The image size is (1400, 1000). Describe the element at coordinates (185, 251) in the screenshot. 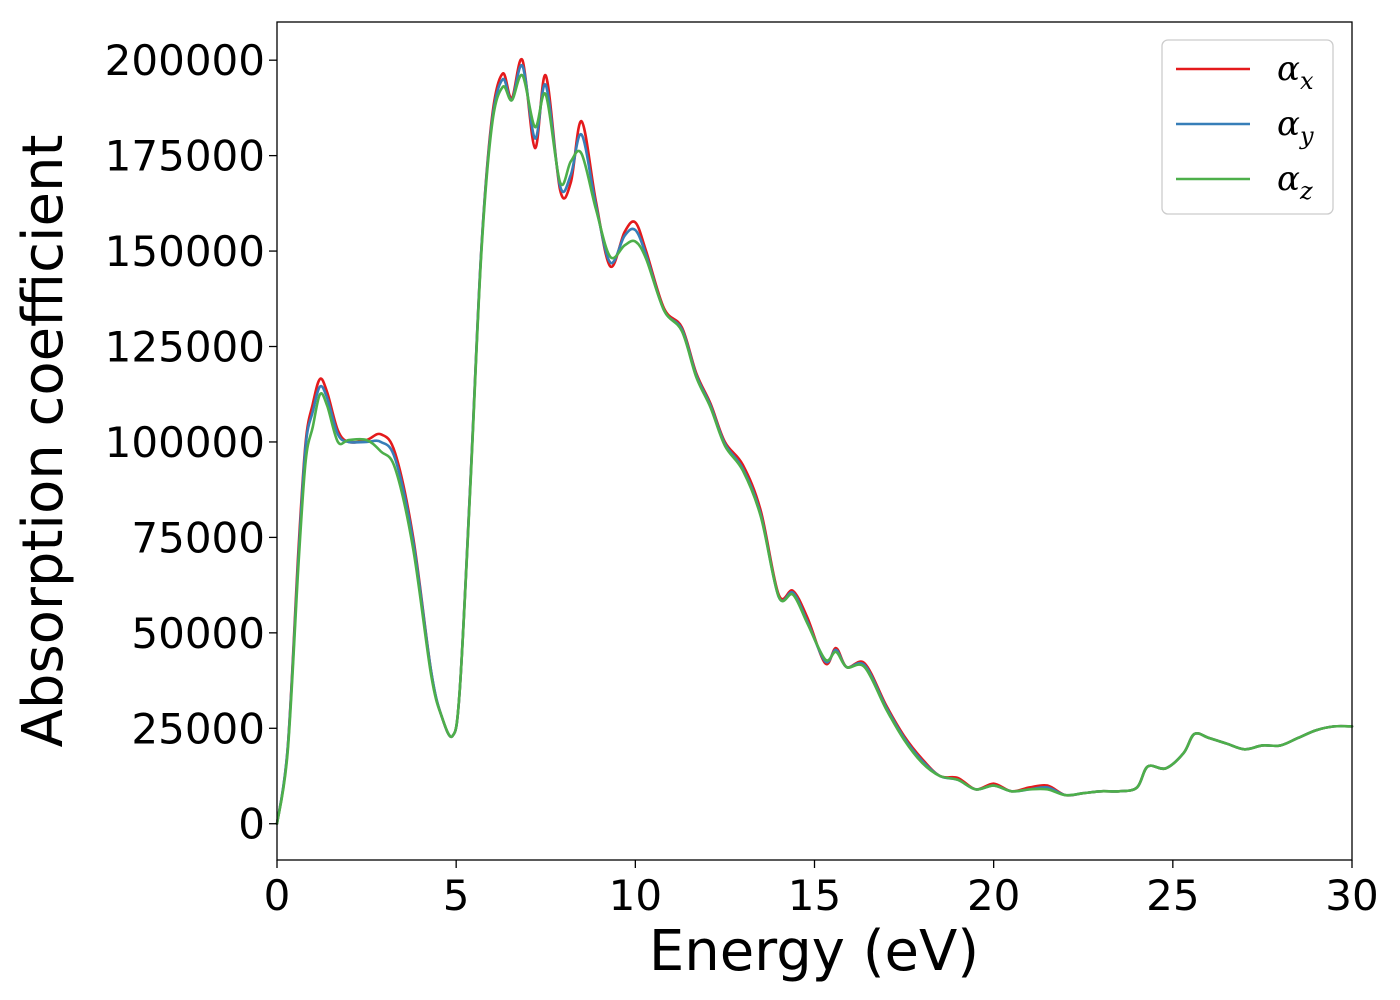

I see `y-tick-label: 150000` at that location.